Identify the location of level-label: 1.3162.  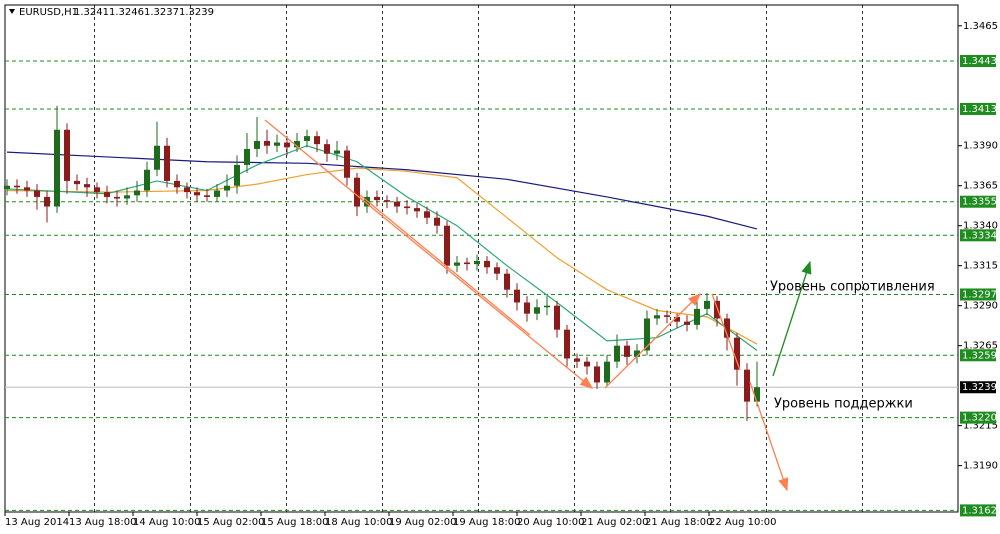
(979, 510).